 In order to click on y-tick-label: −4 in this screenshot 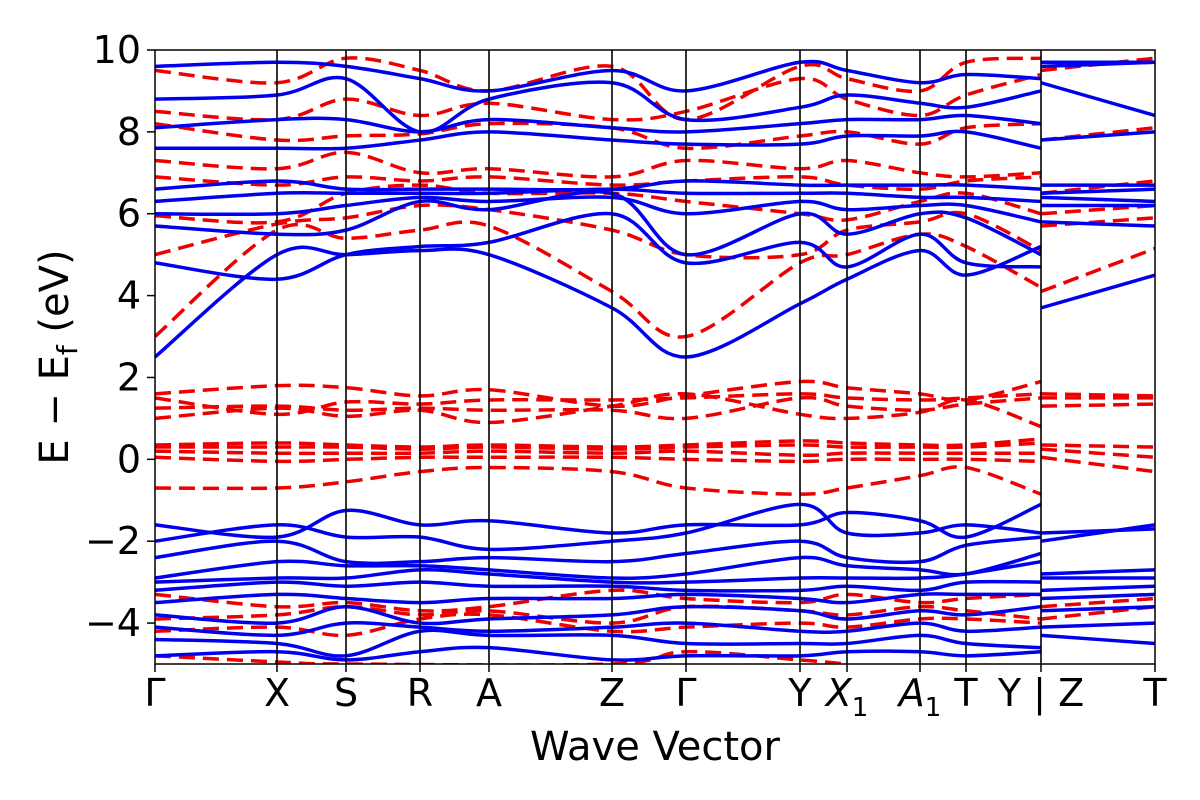, I will do `click(113, 623)`.